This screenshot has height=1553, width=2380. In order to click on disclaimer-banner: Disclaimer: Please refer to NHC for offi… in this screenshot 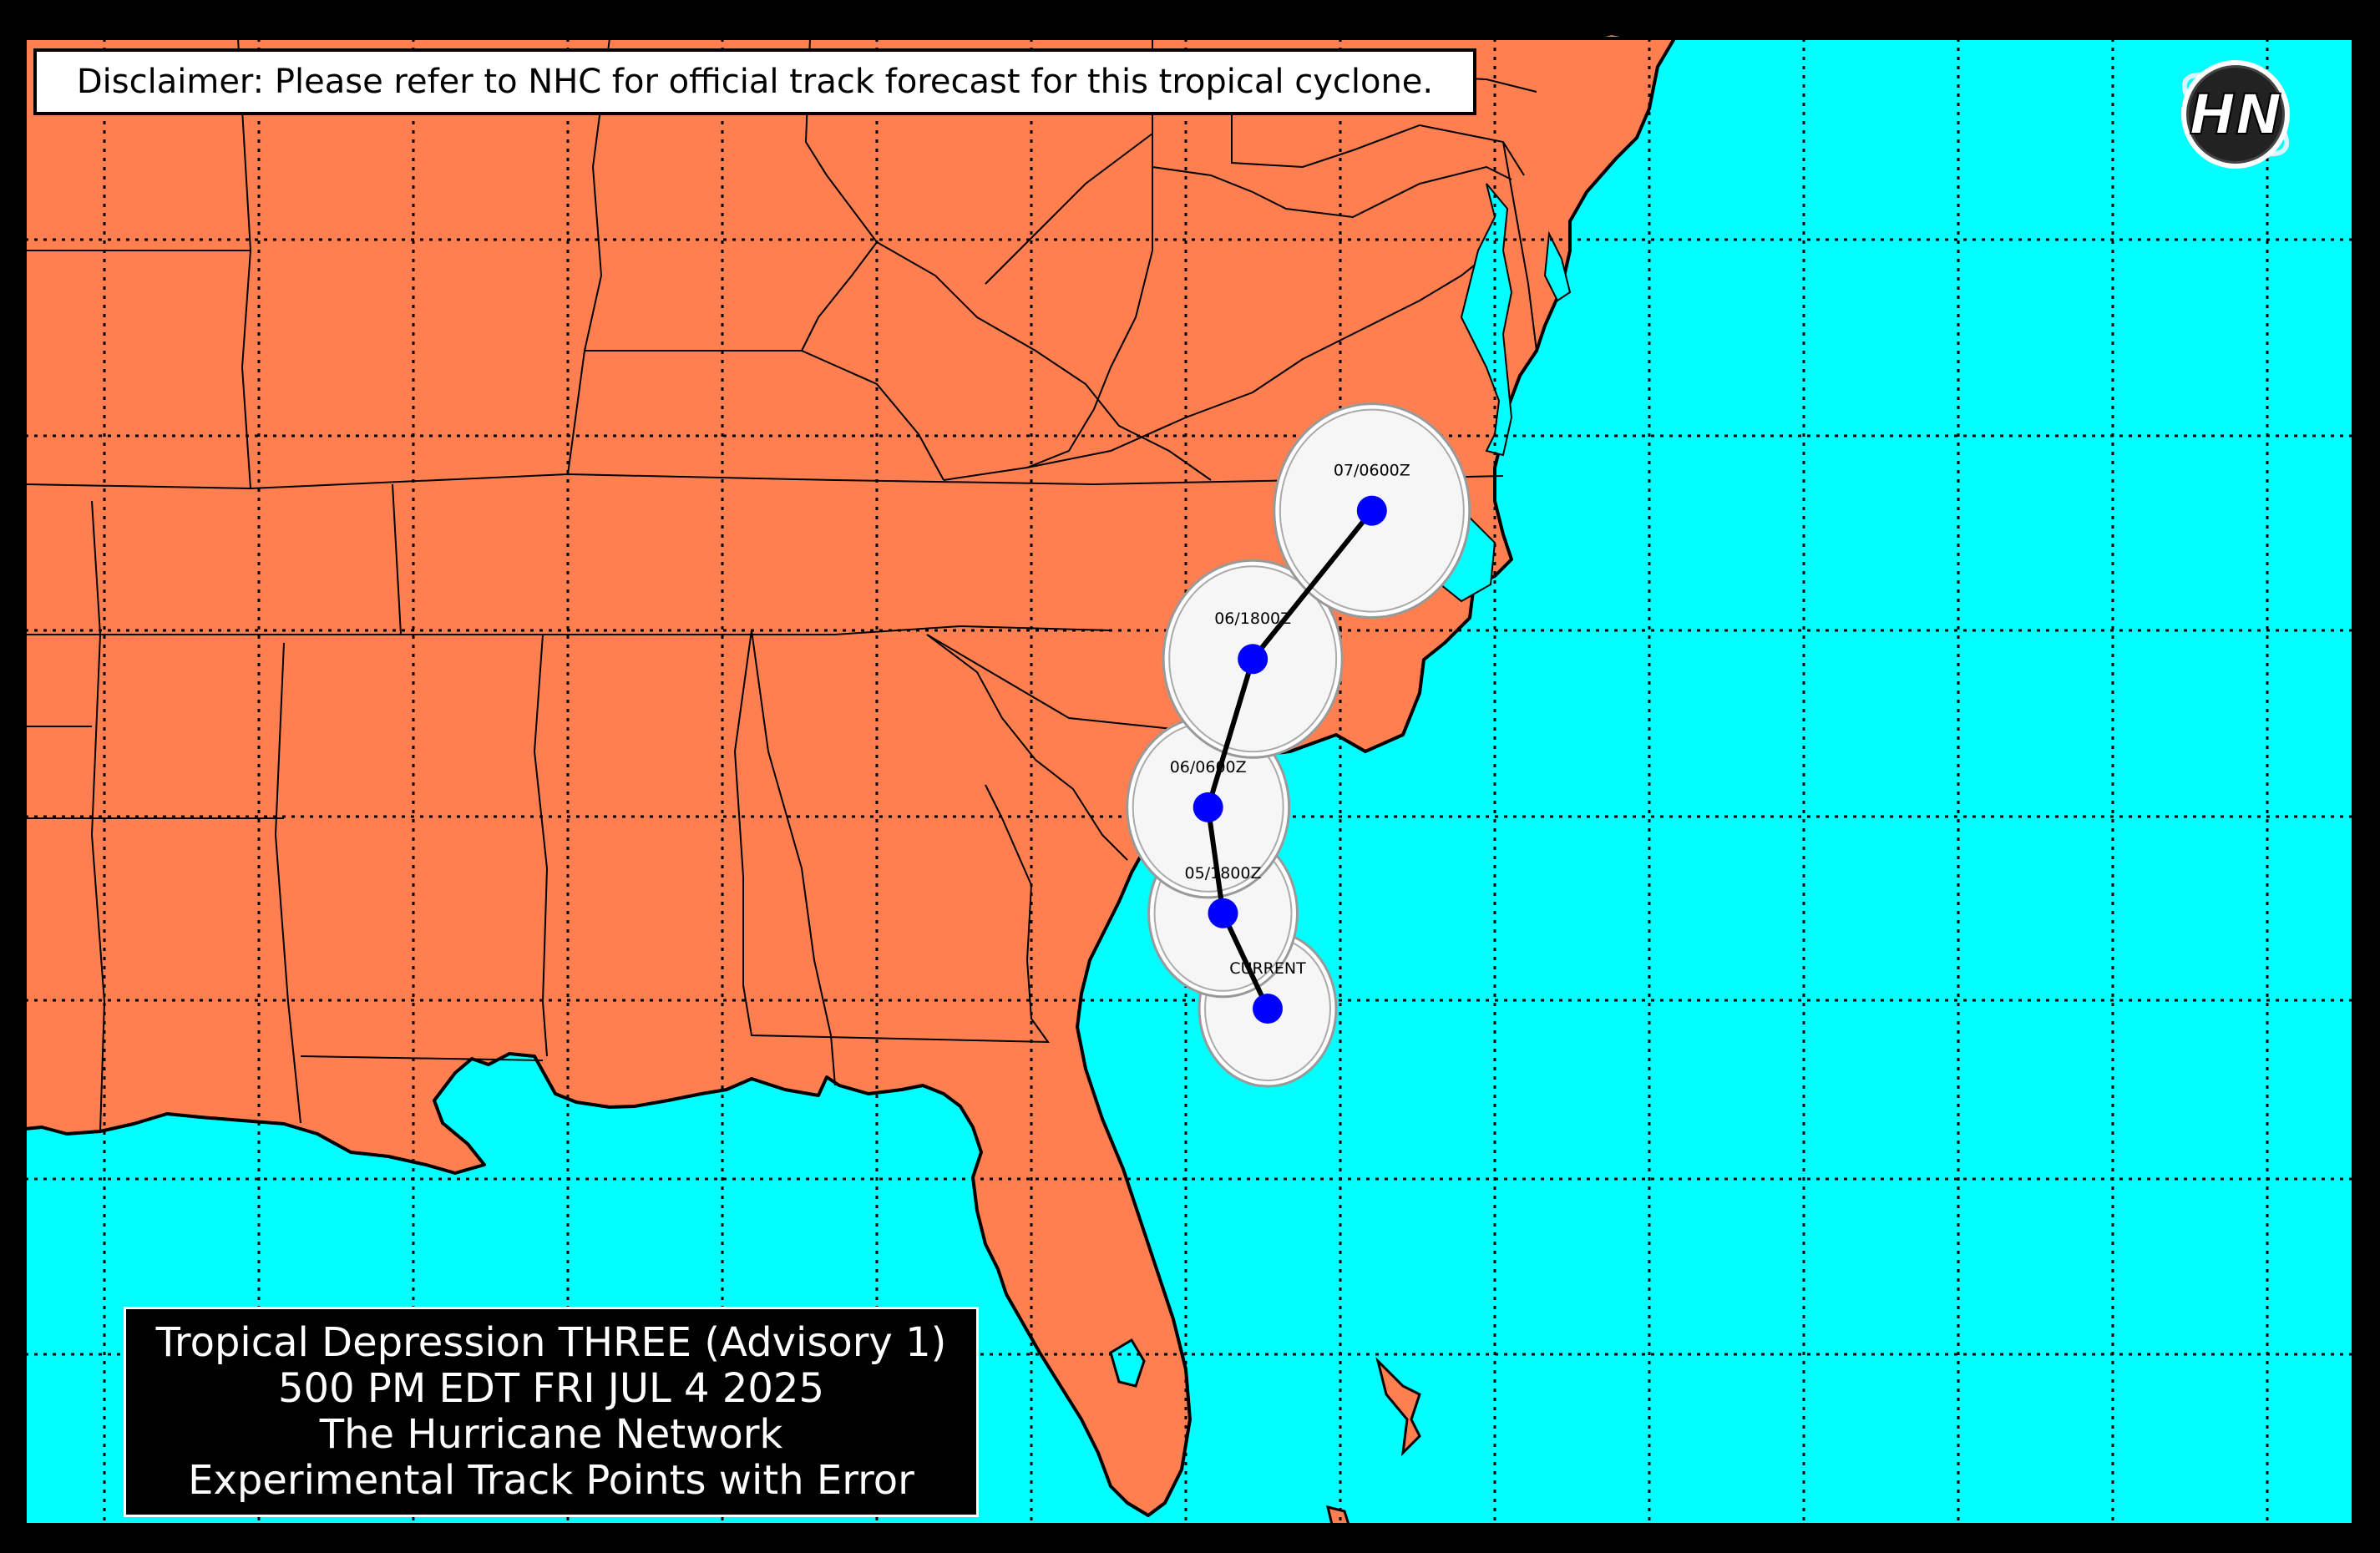, I will do `click(754, 82)`.